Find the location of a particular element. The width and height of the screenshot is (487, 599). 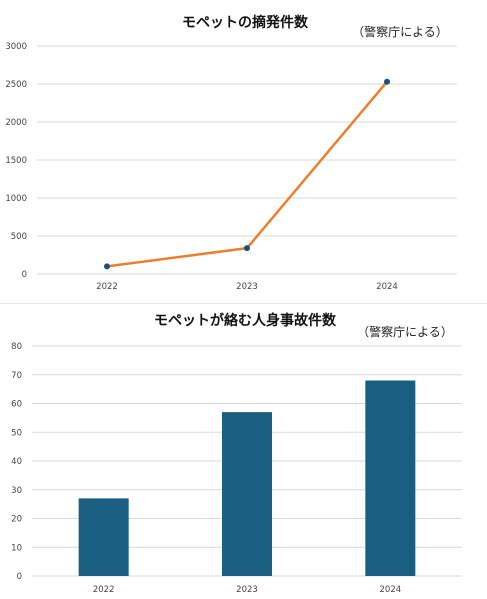

chart-separator is located at coordinates (243, 303).